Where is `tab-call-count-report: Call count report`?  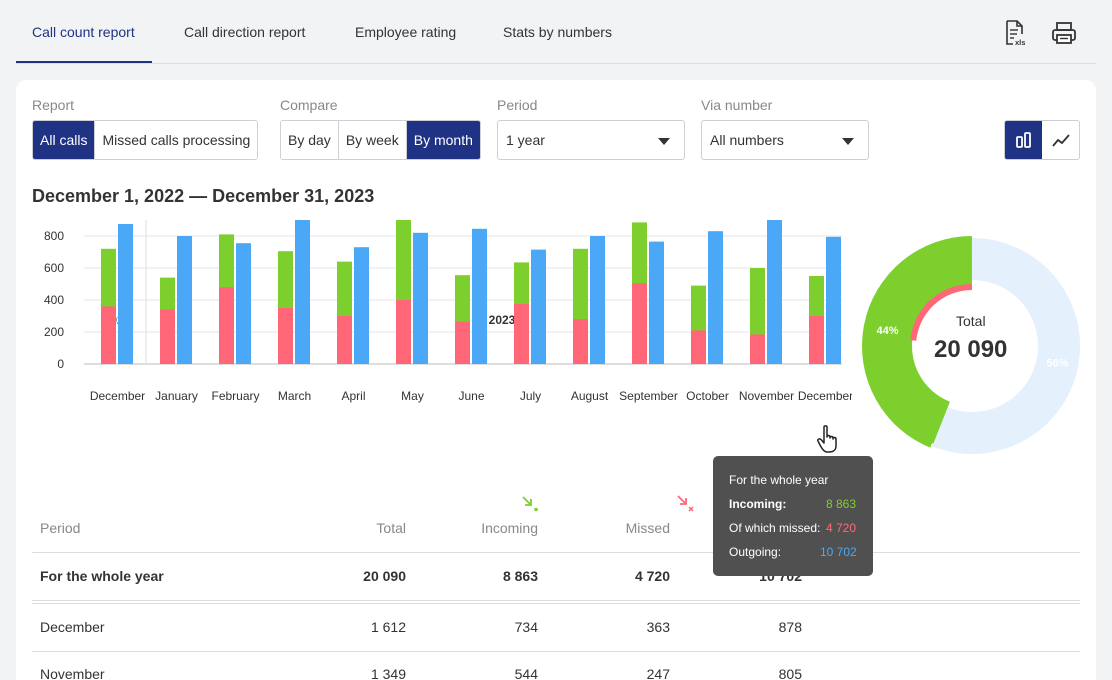
tab-call-count-report: Call count report is located at coordinates (83, 32).